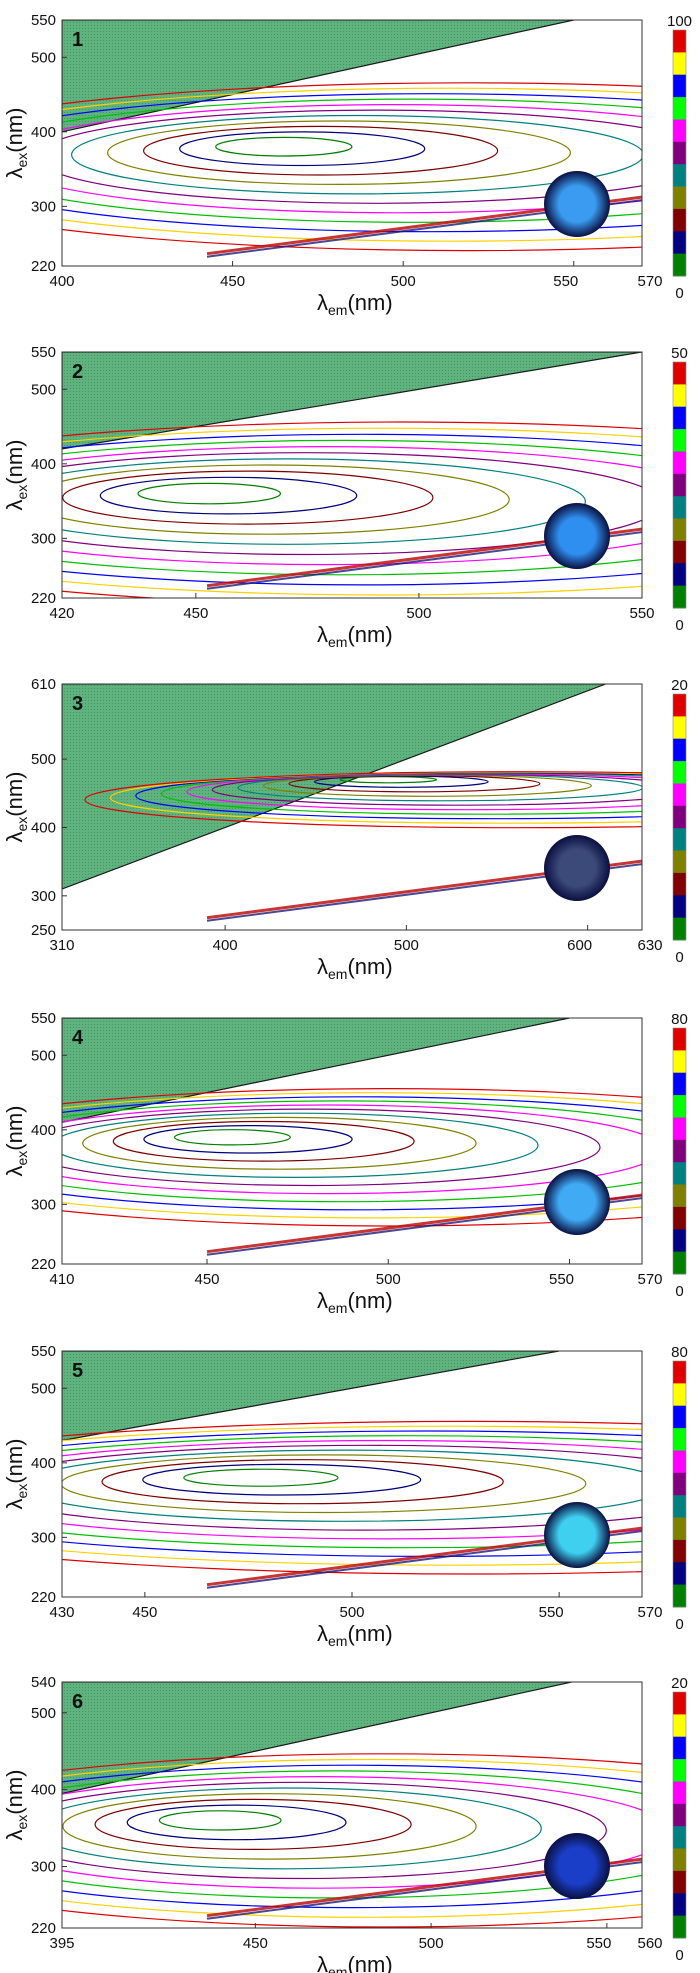 The width and height of the screenshot is (700, 1973). I want to click on panel-label: 5, so click(77, 1371).